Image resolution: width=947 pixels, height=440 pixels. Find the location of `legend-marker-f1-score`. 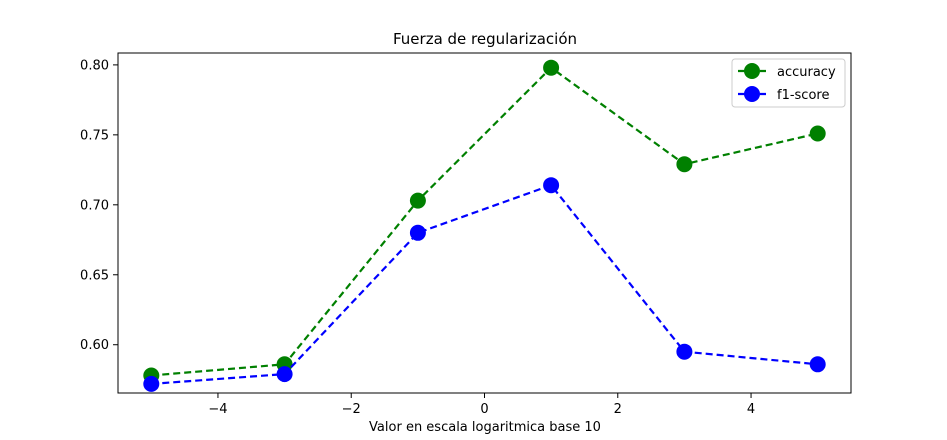

legend-marker-f1-score is located at coordinates (752, 94).